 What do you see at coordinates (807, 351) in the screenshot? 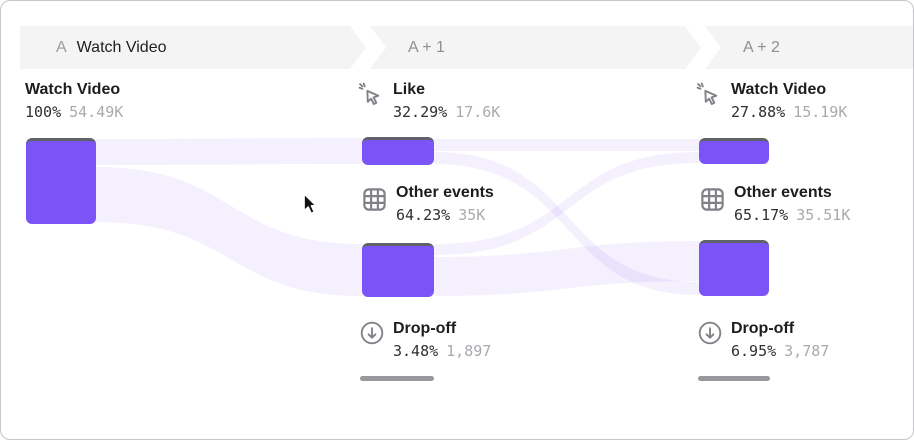
I see `event-count: 3,787` at bounding box center [807, 351].